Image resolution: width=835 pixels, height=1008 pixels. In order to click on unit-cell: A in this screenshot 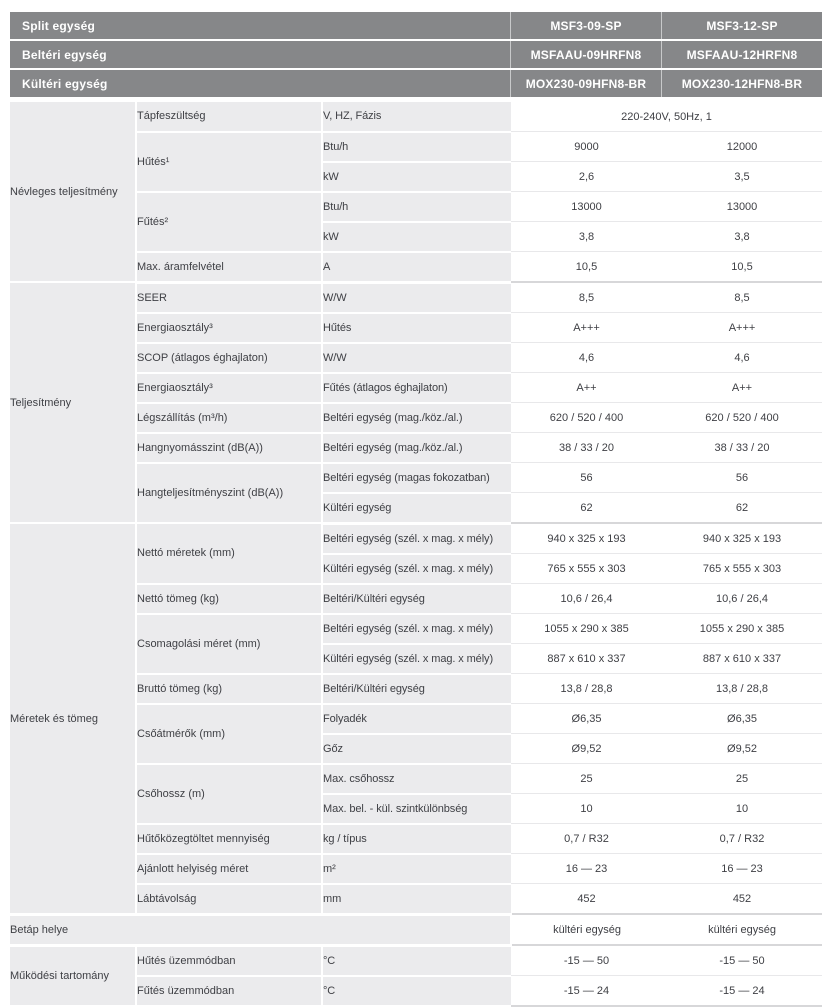, I will do `click(416, 267)`.